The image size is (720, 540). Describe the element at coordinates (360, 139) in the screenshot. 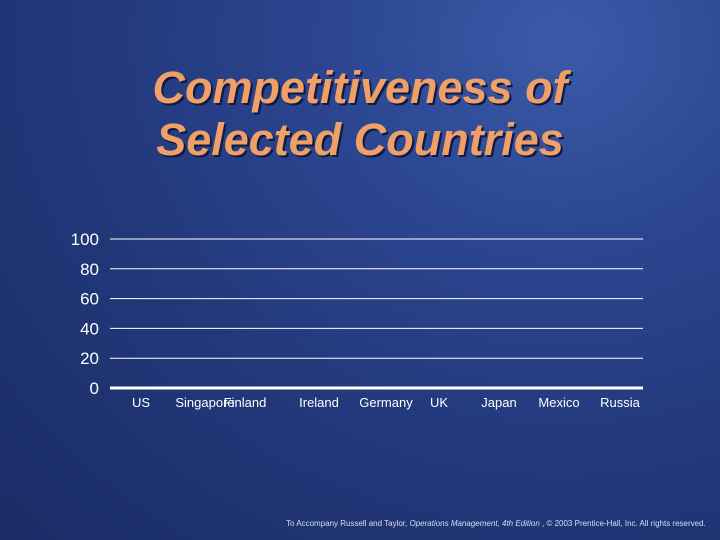

I see `slide-title-line-2: Selected Countries` at that location.